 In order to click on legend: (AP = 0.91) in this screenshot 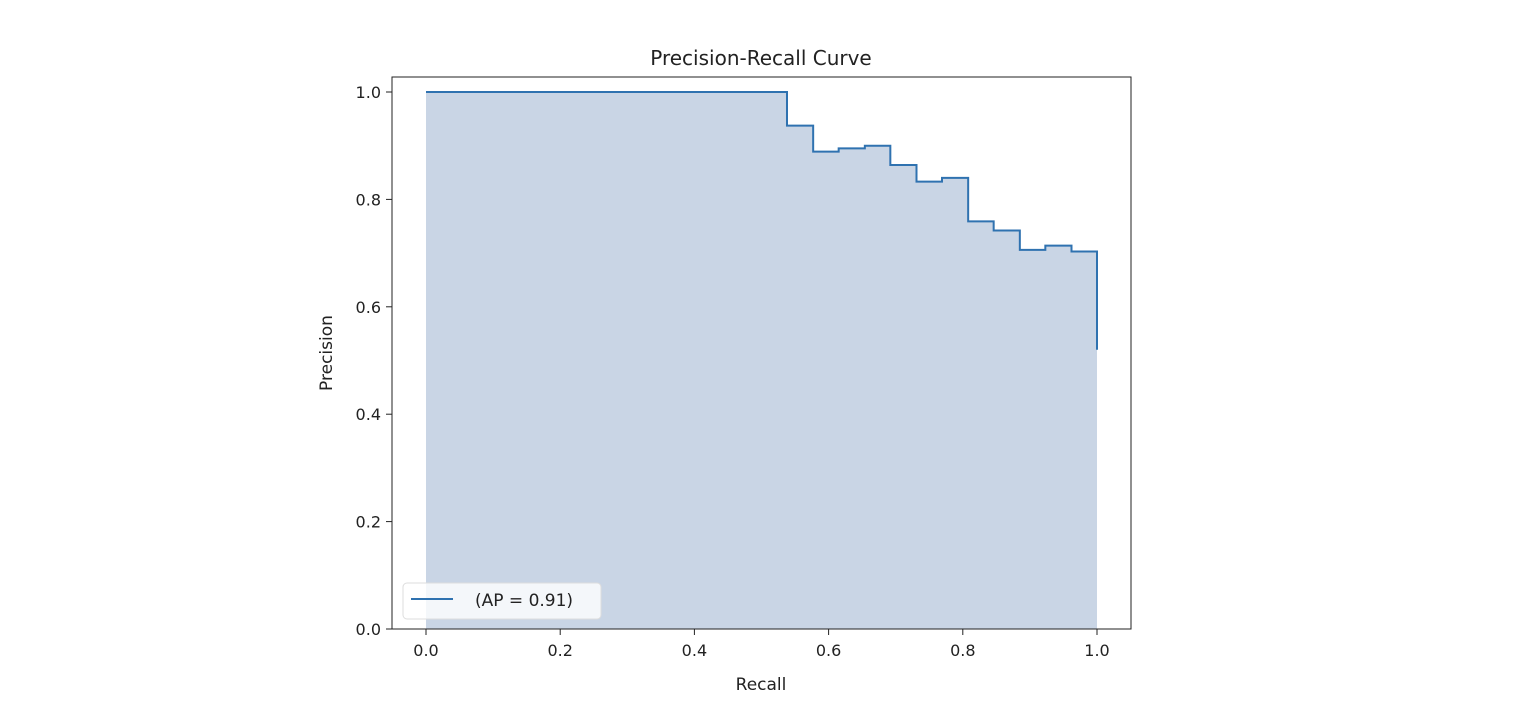, I will do `click(502, 601)`.